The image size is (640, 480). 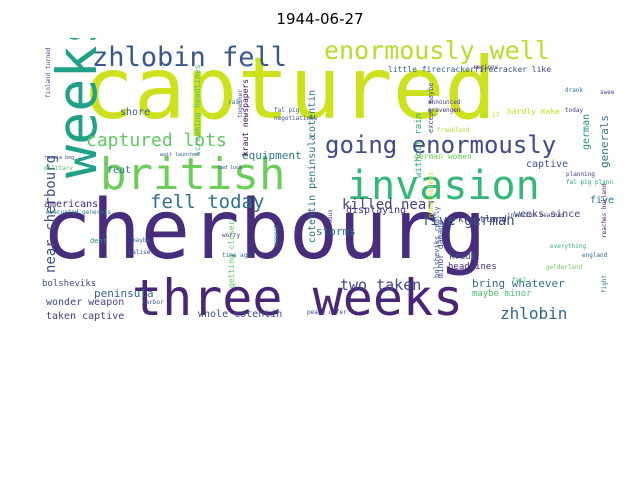 I want to click on cloud-word: everything, so click(x=568, y=246).